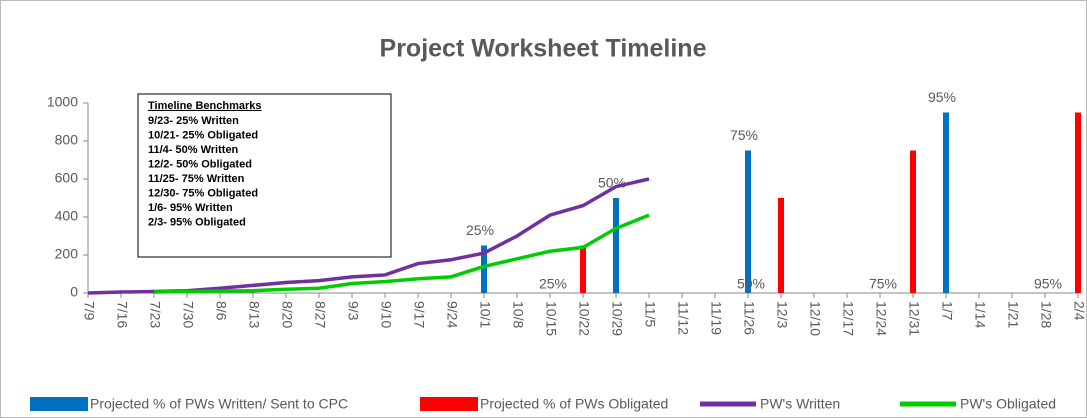  Describe the element at coordinates (196, 179) in the screenshot. I see `annotation-line: 11/25- 75% Written` at that location.